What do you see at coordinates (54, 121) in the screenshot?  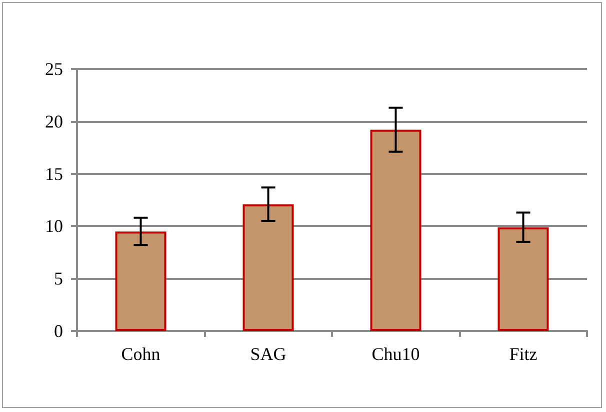 I see `y-tick-label: 20` at bounding box center [54, 121].